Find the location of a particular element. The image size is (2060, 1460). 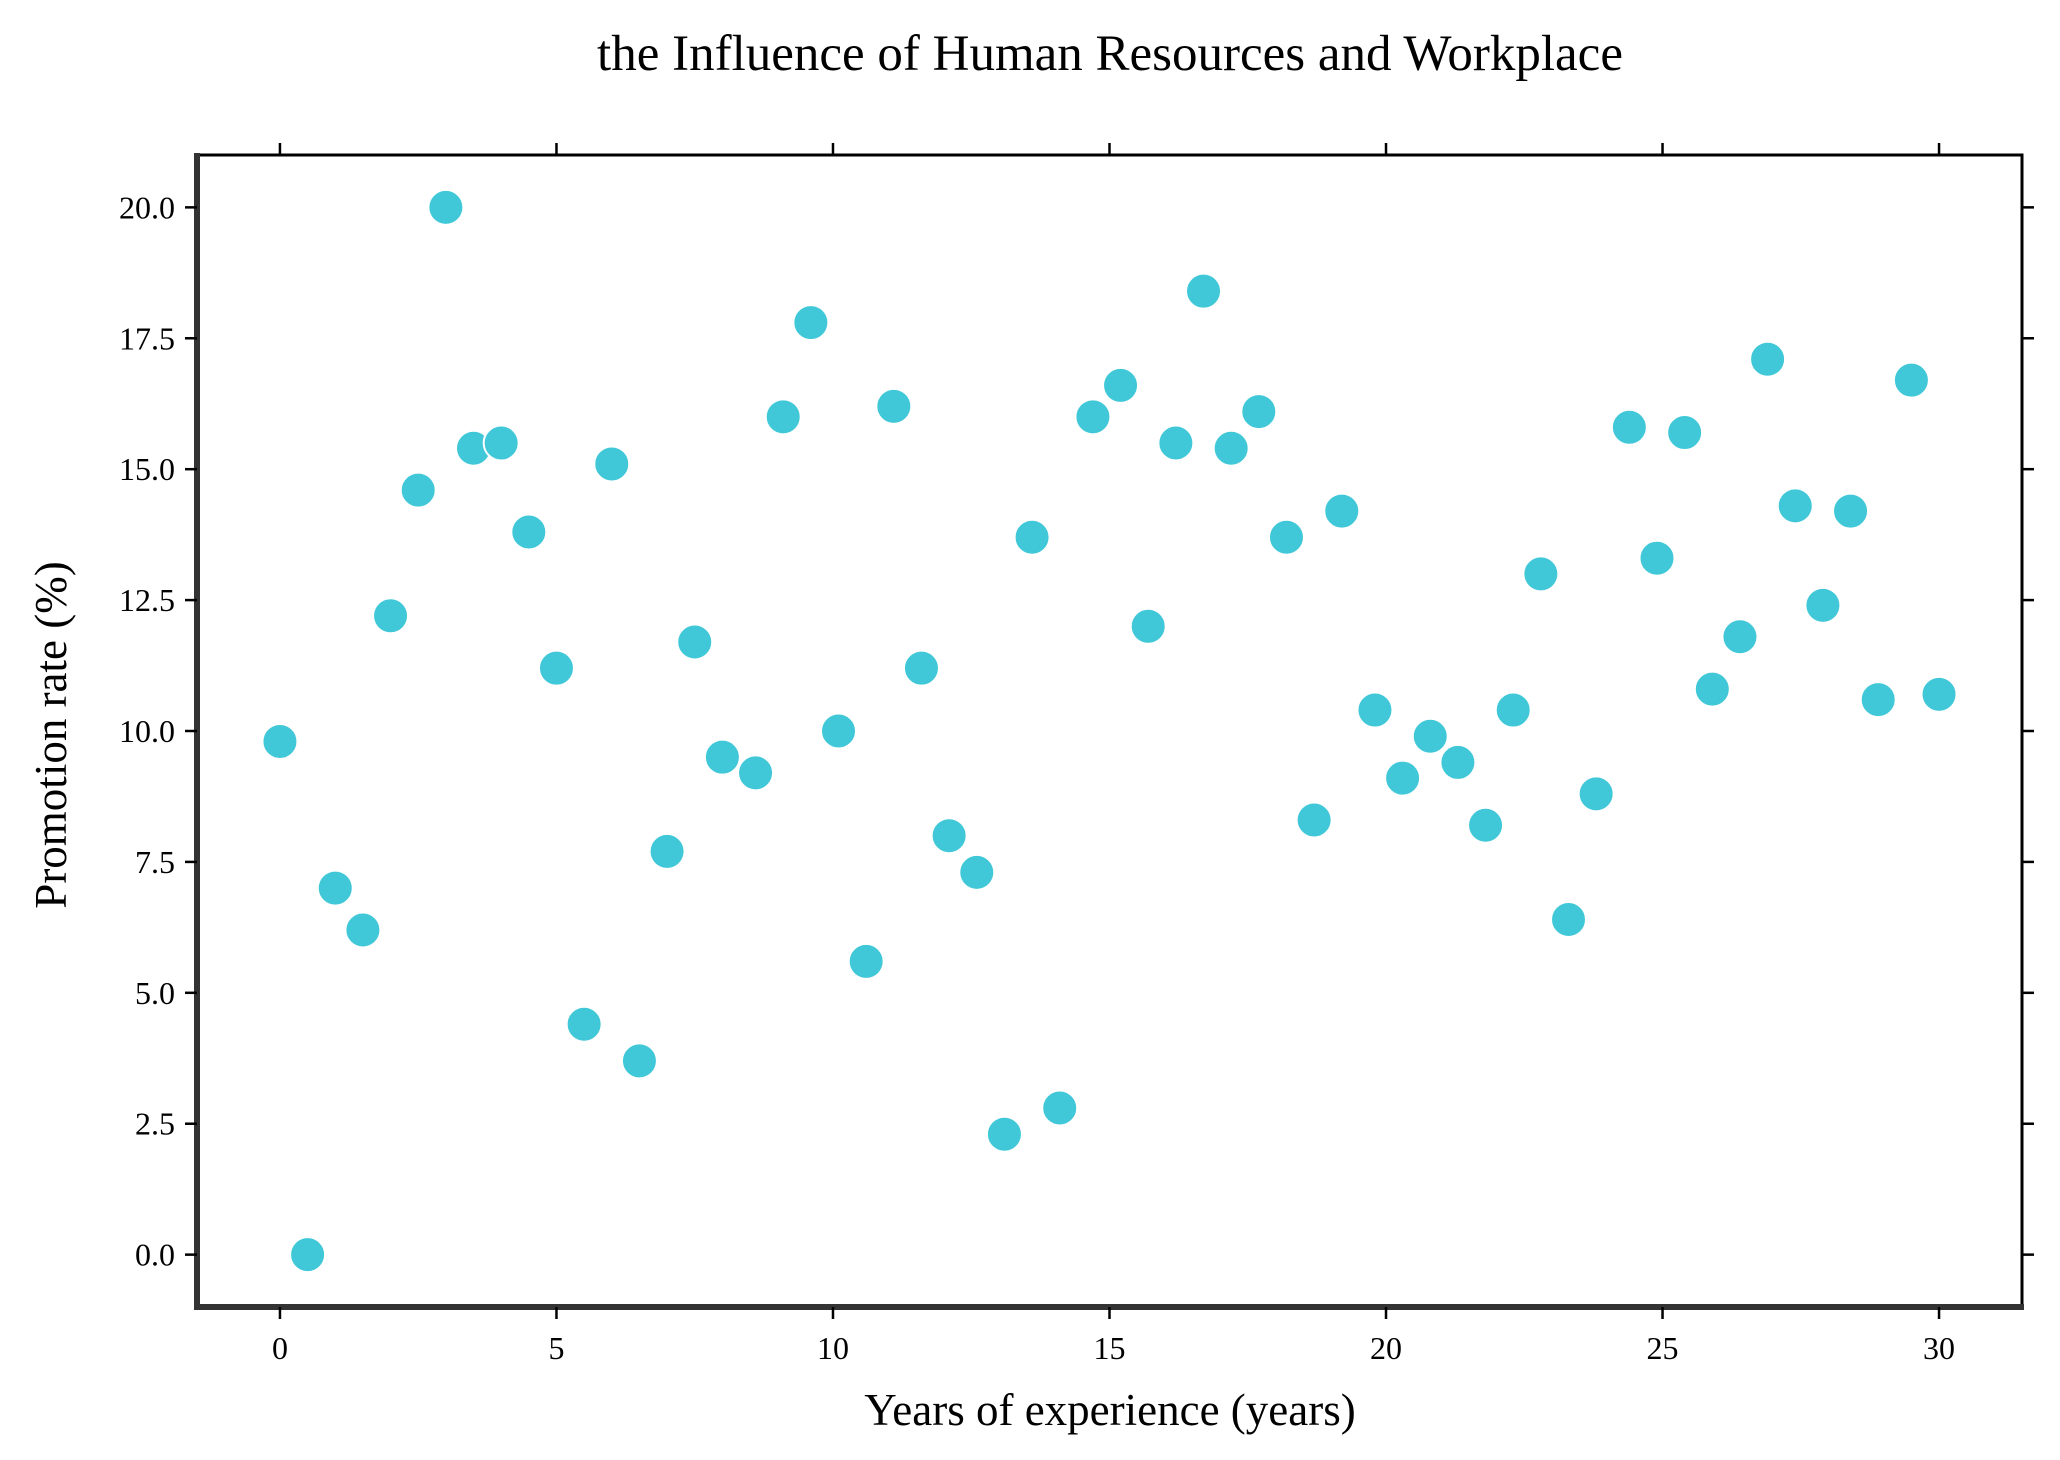

y-tick-label: 7.5 is located at coordinates (155, 862).